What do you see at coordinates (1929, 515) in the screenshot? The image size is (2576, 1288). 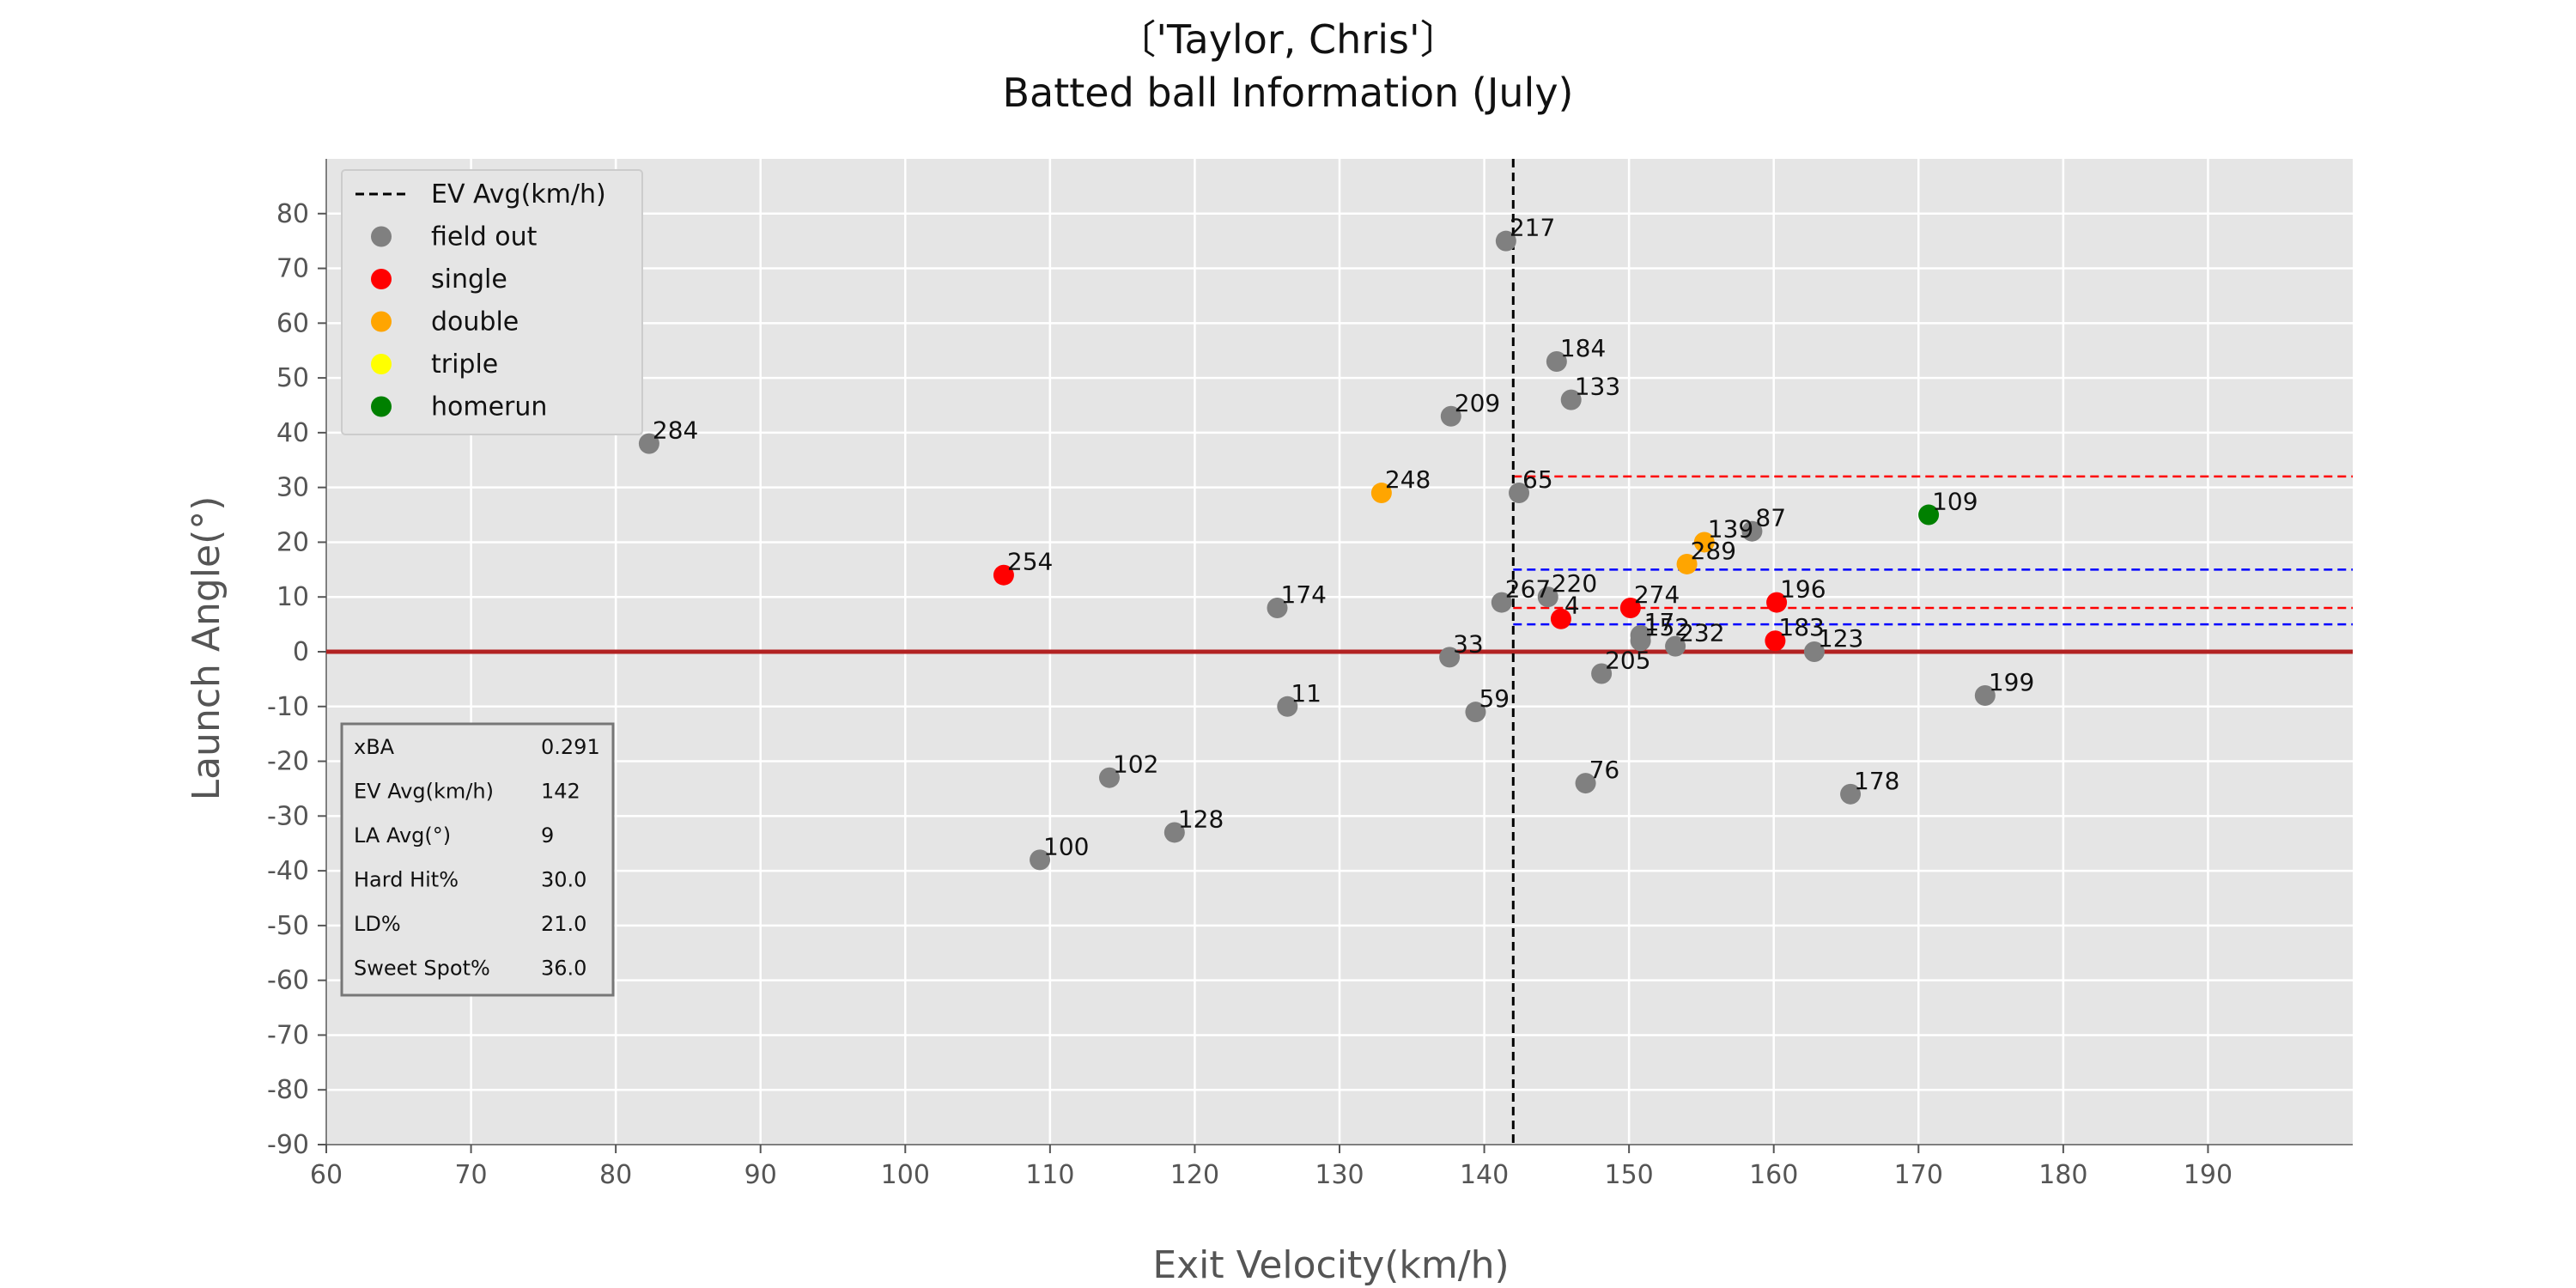 I see `data-point-homerun` at bounding box center [1929, 515].